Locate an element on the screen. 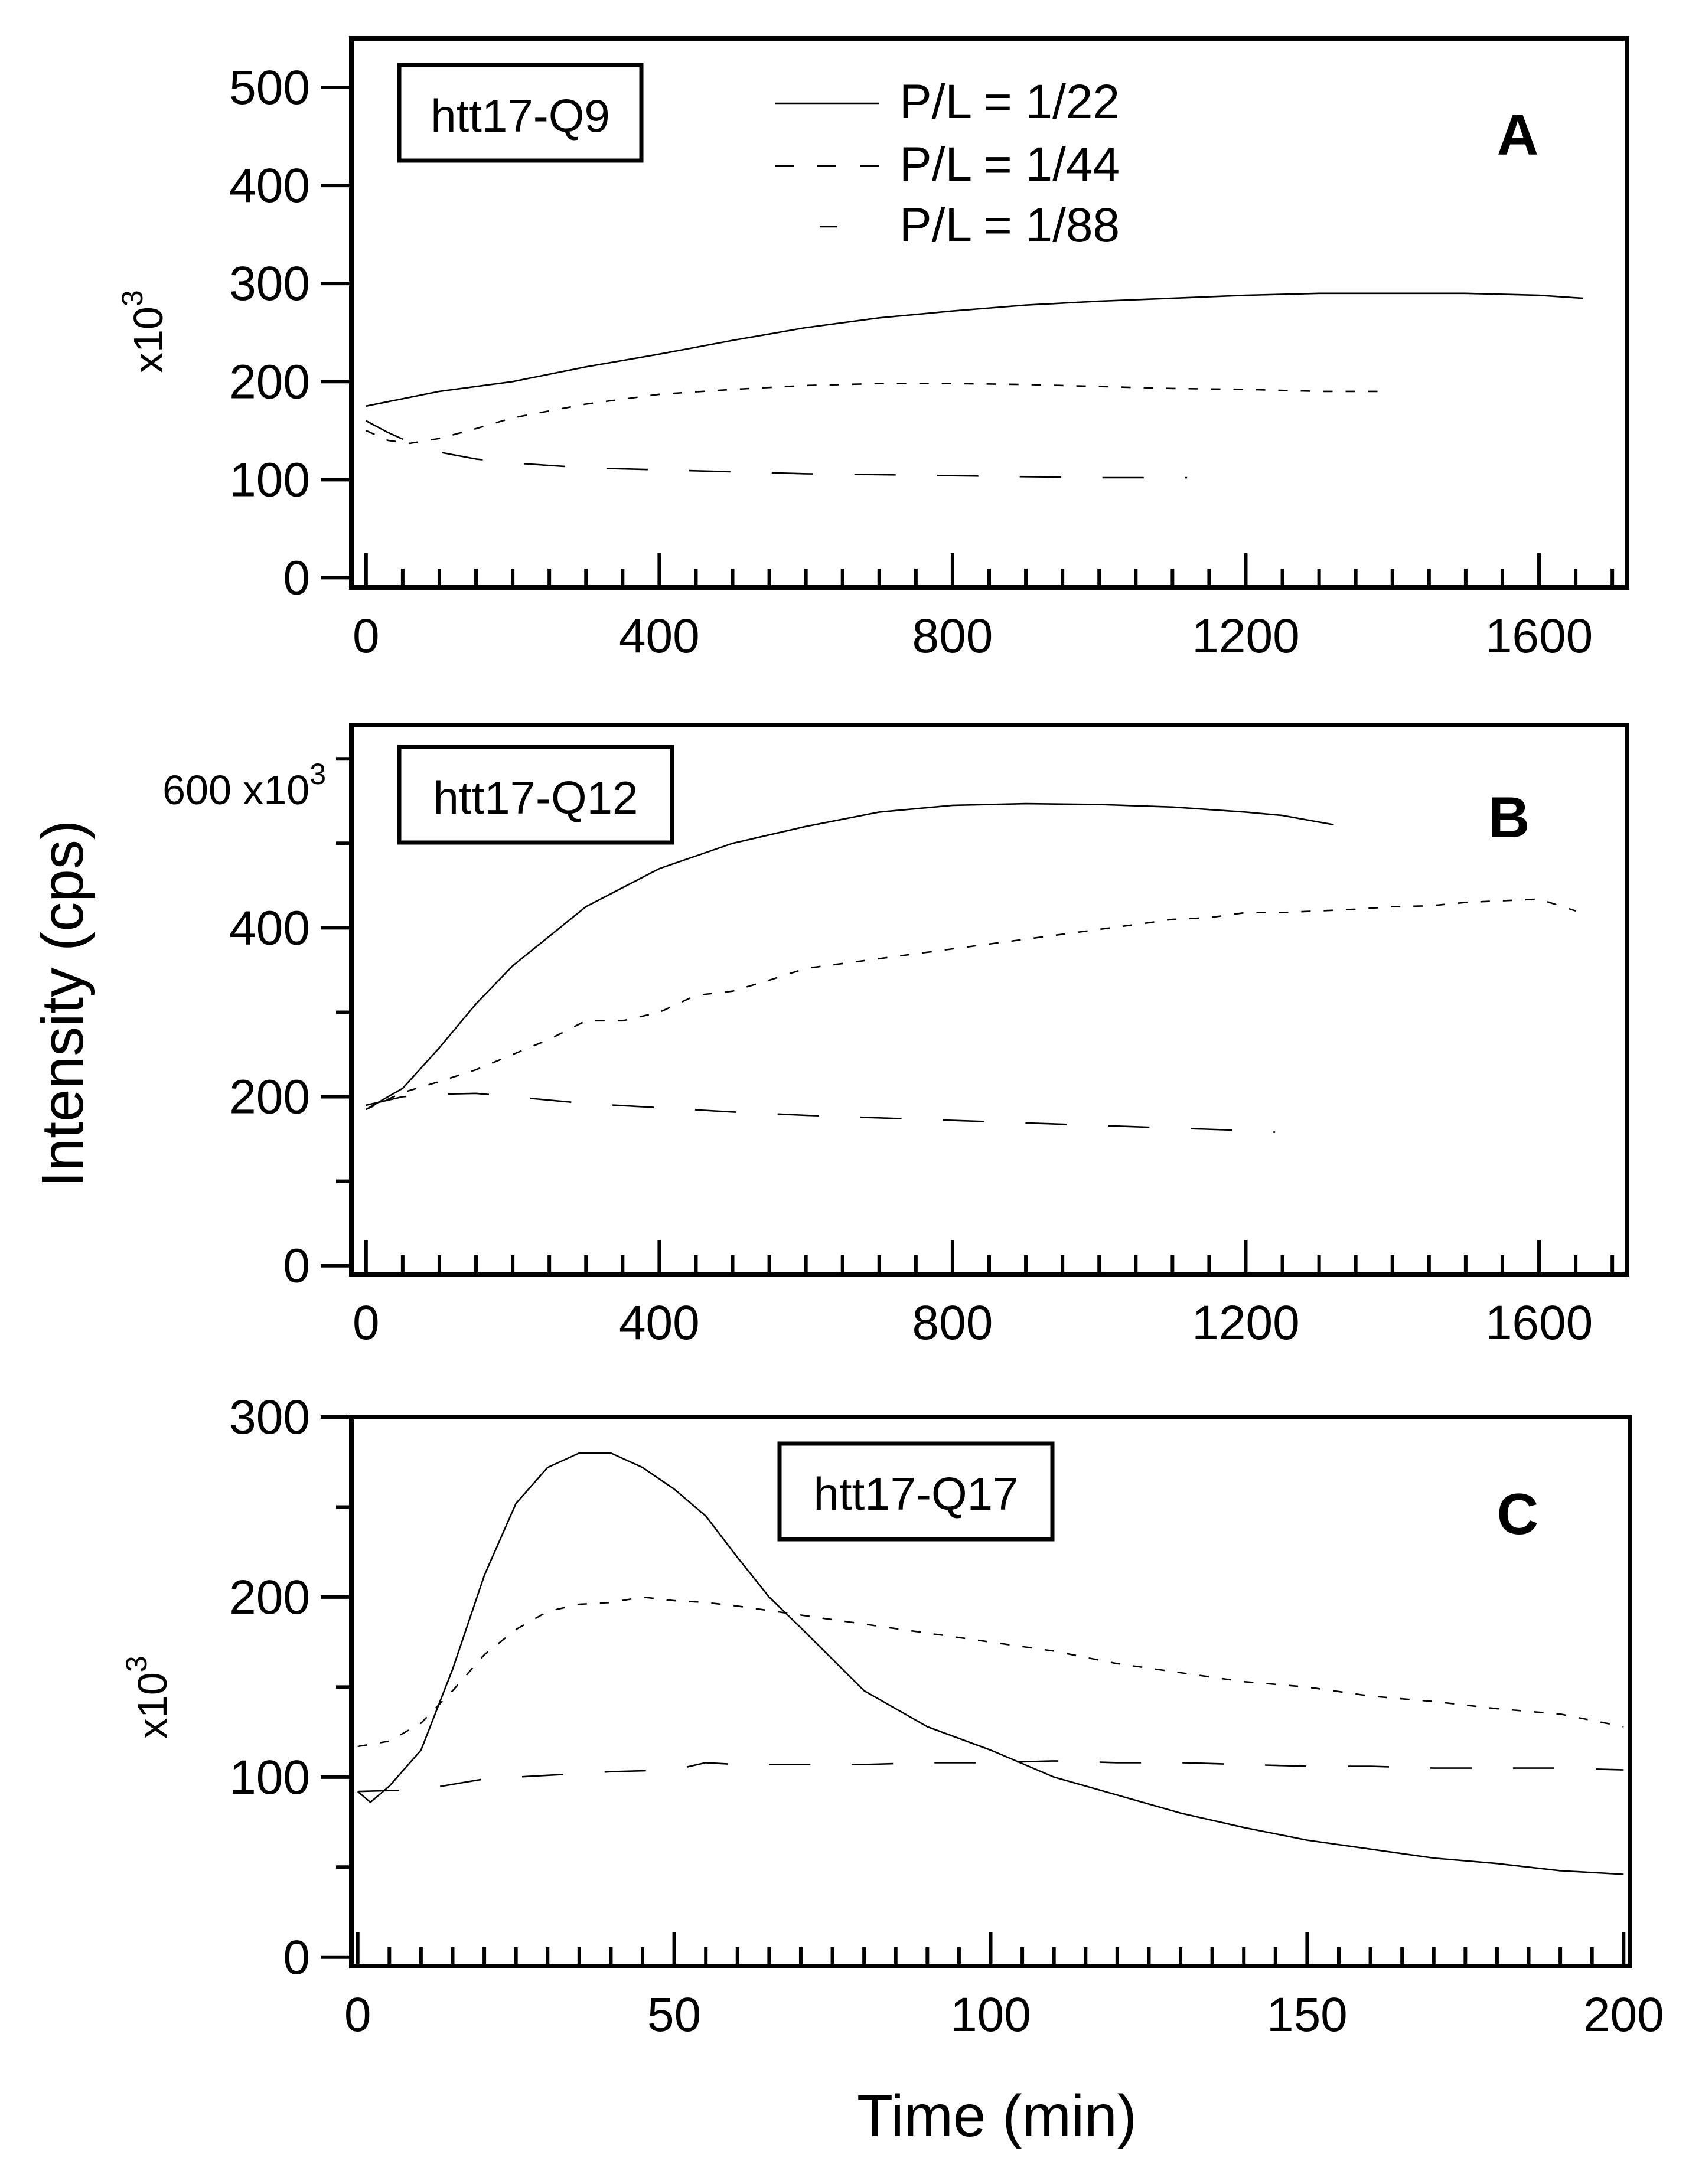 Image resolution: width=1689 pixels, height=2184 pixels. panel-b-multiplier-exponent: 3 is located at coordinates (317, 774).